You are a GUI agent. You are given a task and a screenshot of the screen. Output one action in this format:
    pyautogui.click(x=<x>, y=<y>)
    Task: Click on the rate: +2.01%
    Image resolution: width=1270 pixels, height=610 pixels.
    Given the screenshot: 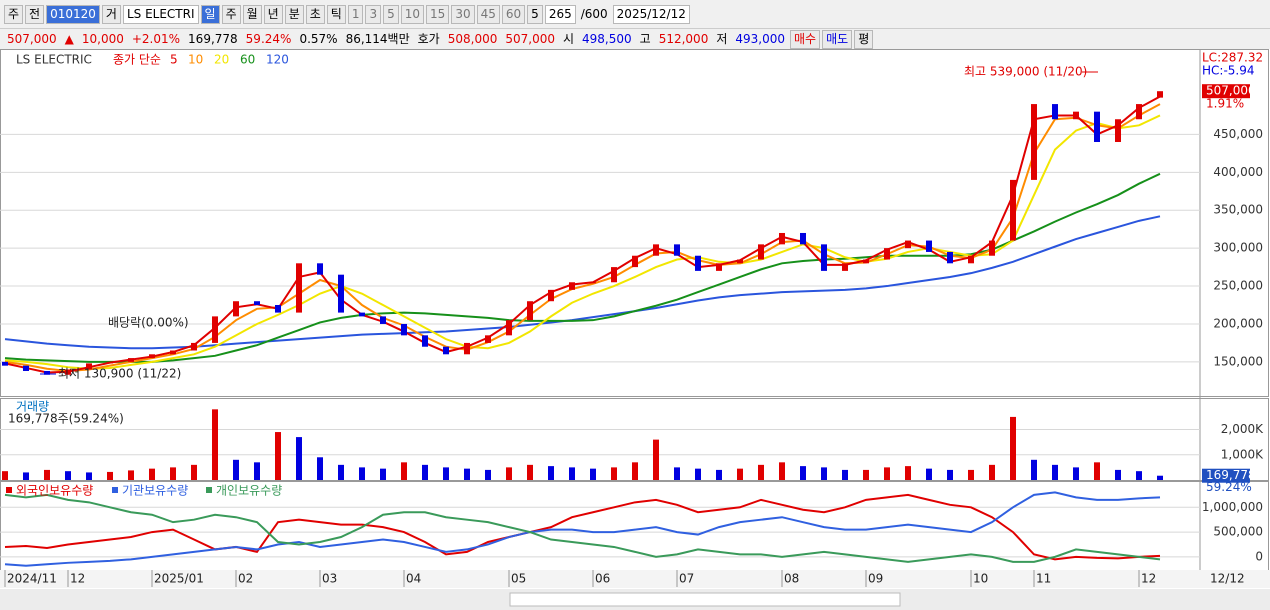 What is the action you would take?
    pyautogui.click(x=156, y=38)
    